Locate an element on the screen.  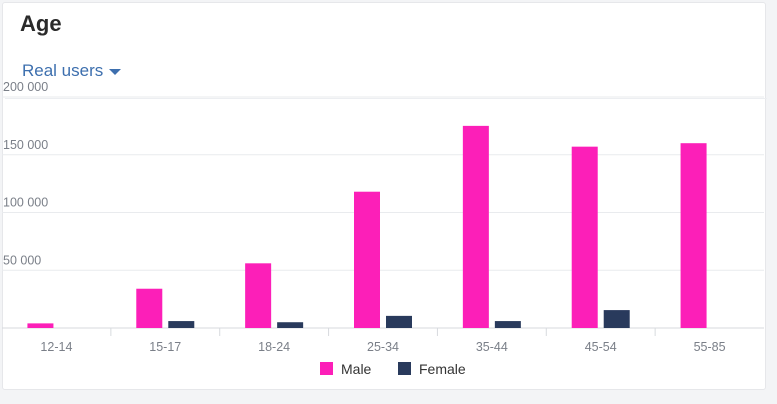
x-tick-label: 45-54 is located at coordinates (601, 347).